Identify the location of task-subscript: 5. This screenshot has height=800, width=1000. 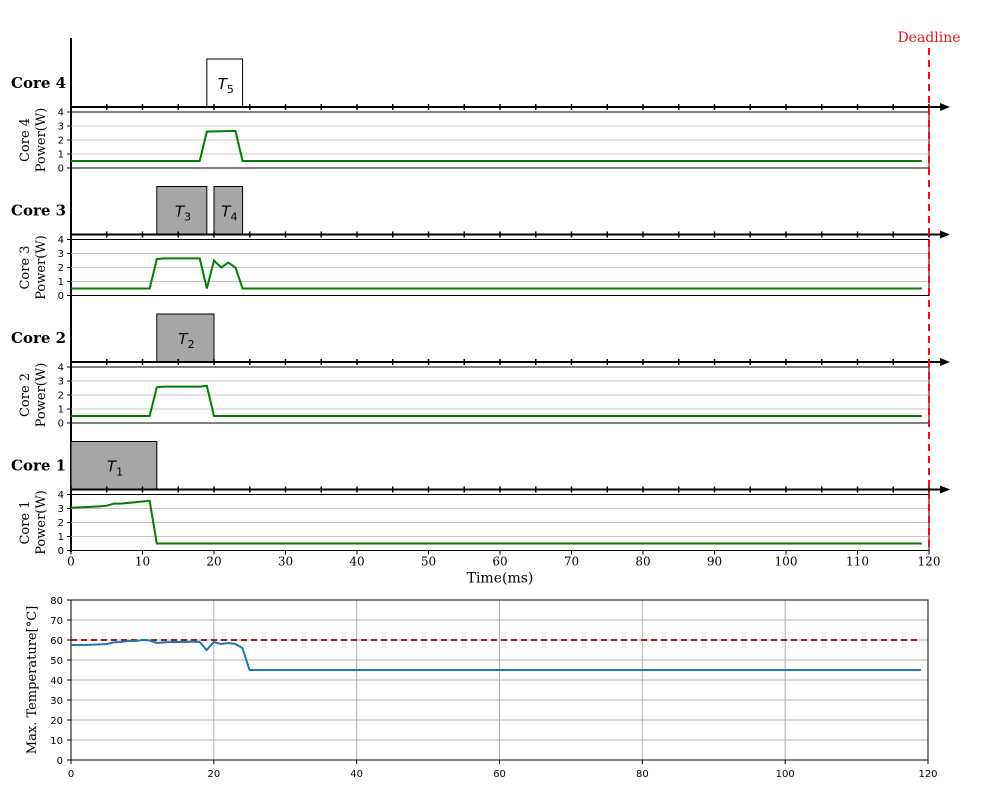
(230, 89).